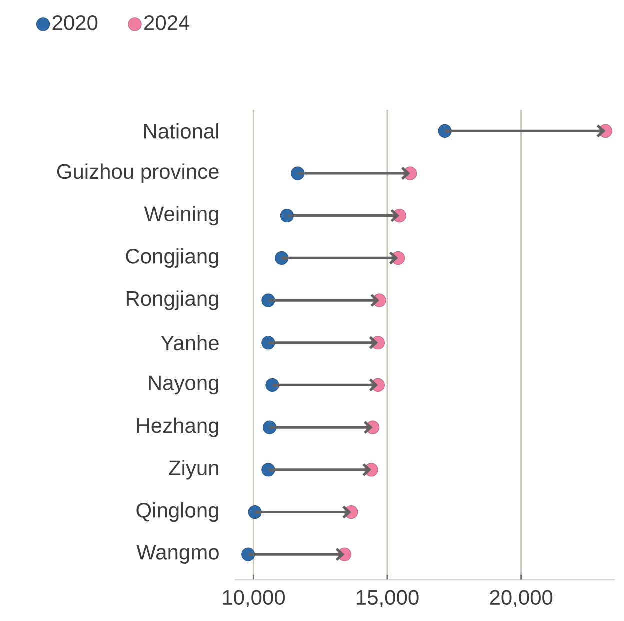 The height and width of the screenshot is (621, 624). I want to click on x-tick-label: 15,000, so click(388, 599).